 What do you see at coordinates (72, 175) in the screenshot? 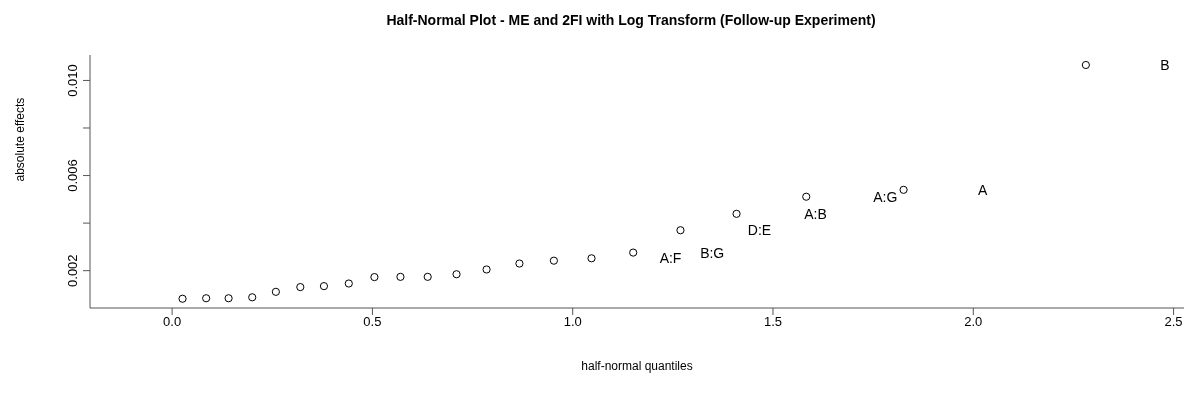
I see `y-tick-label: 0.006` at bounding box center [72, 175].